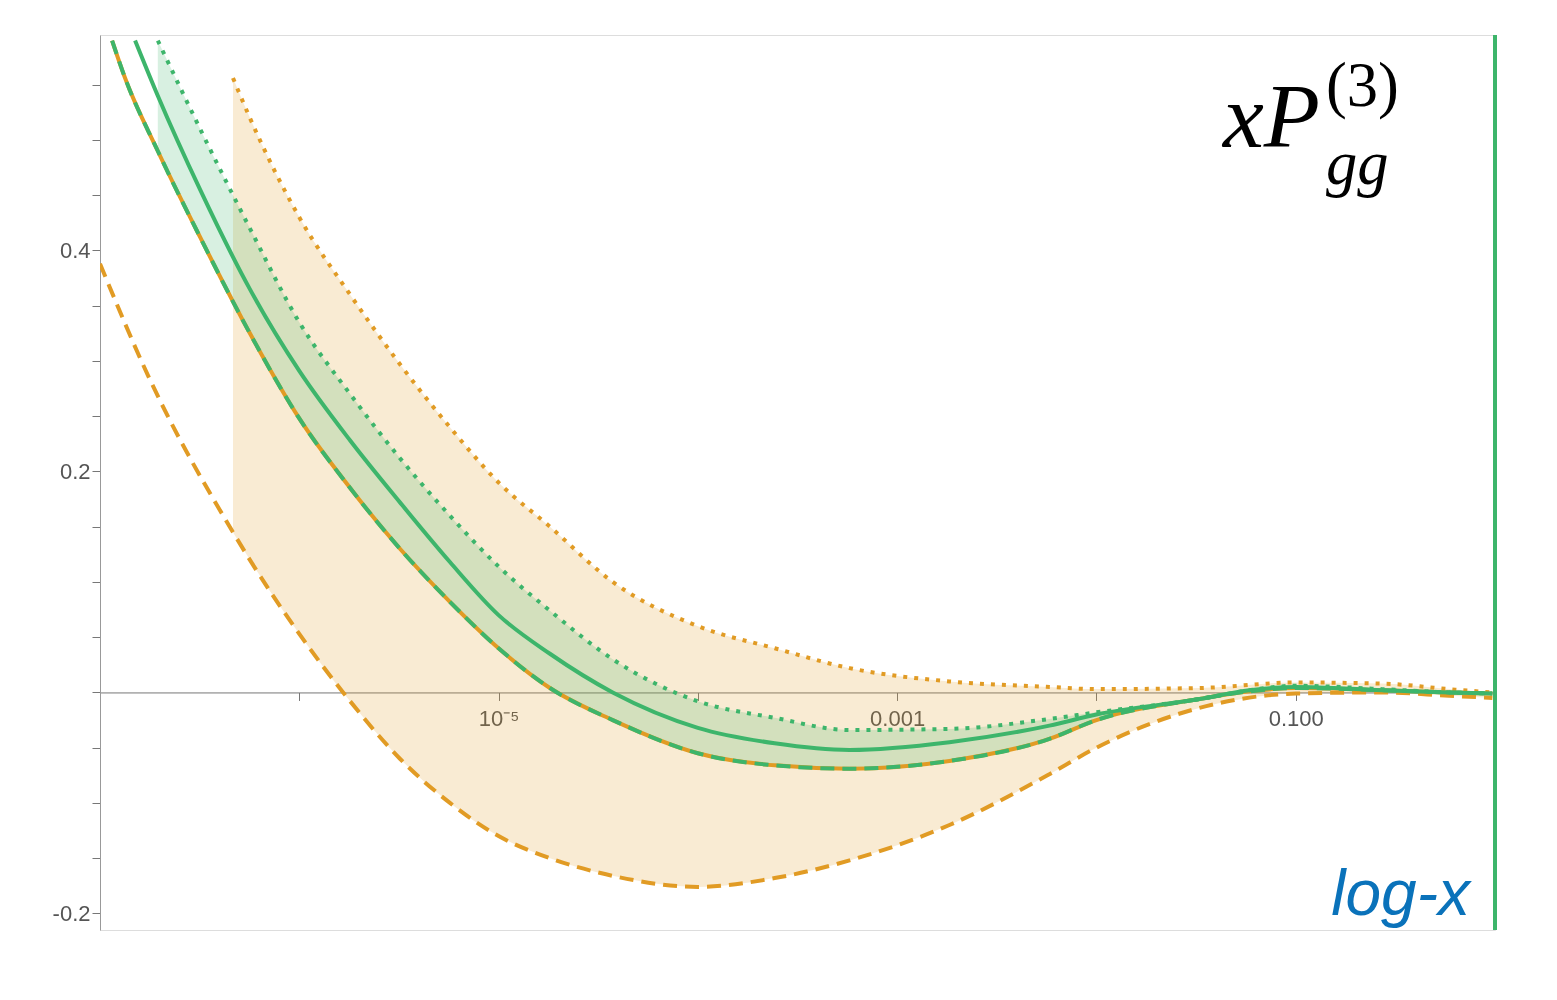 The width and height of the screenshot is (1557, 1000). I want to click on annotation: log-x, so click(1401, 893).